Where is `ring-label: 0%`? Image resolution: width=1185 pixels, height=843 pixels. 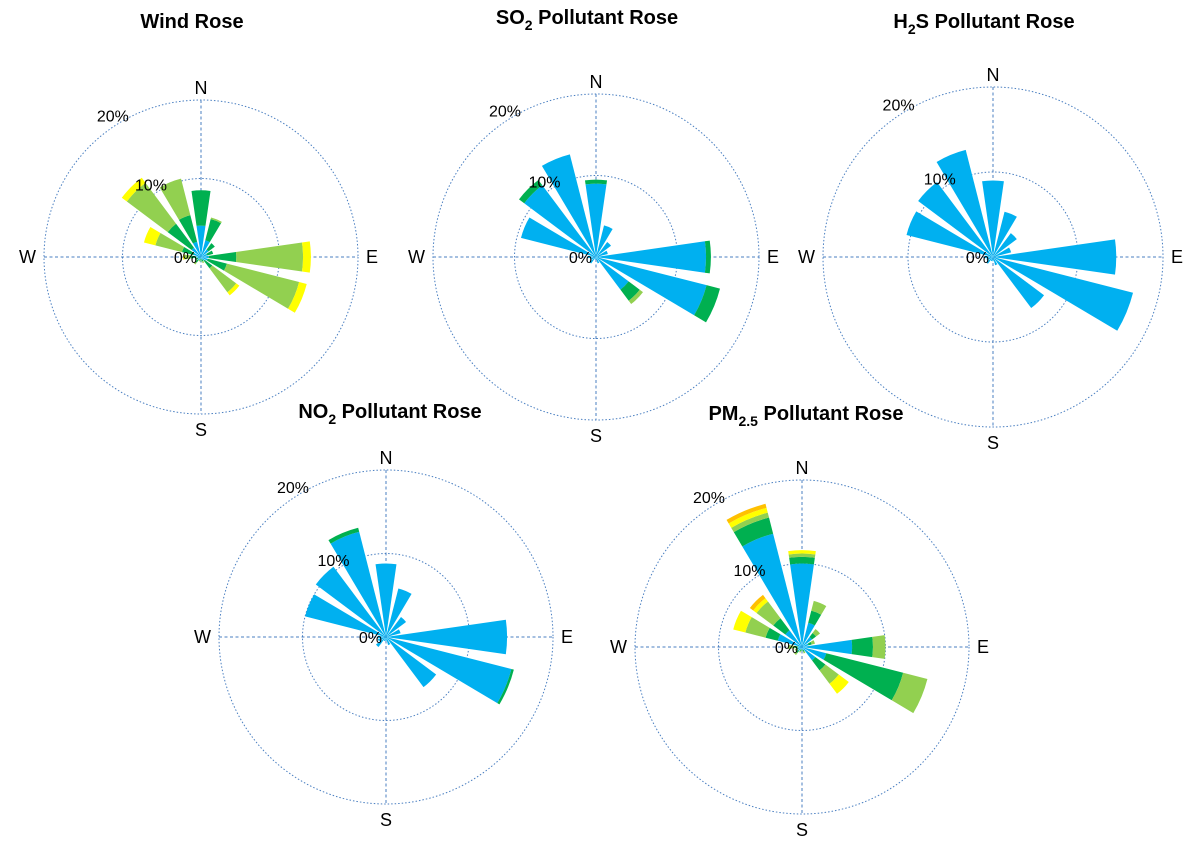
ring-label: 0% is located at coordinates (185, 258).